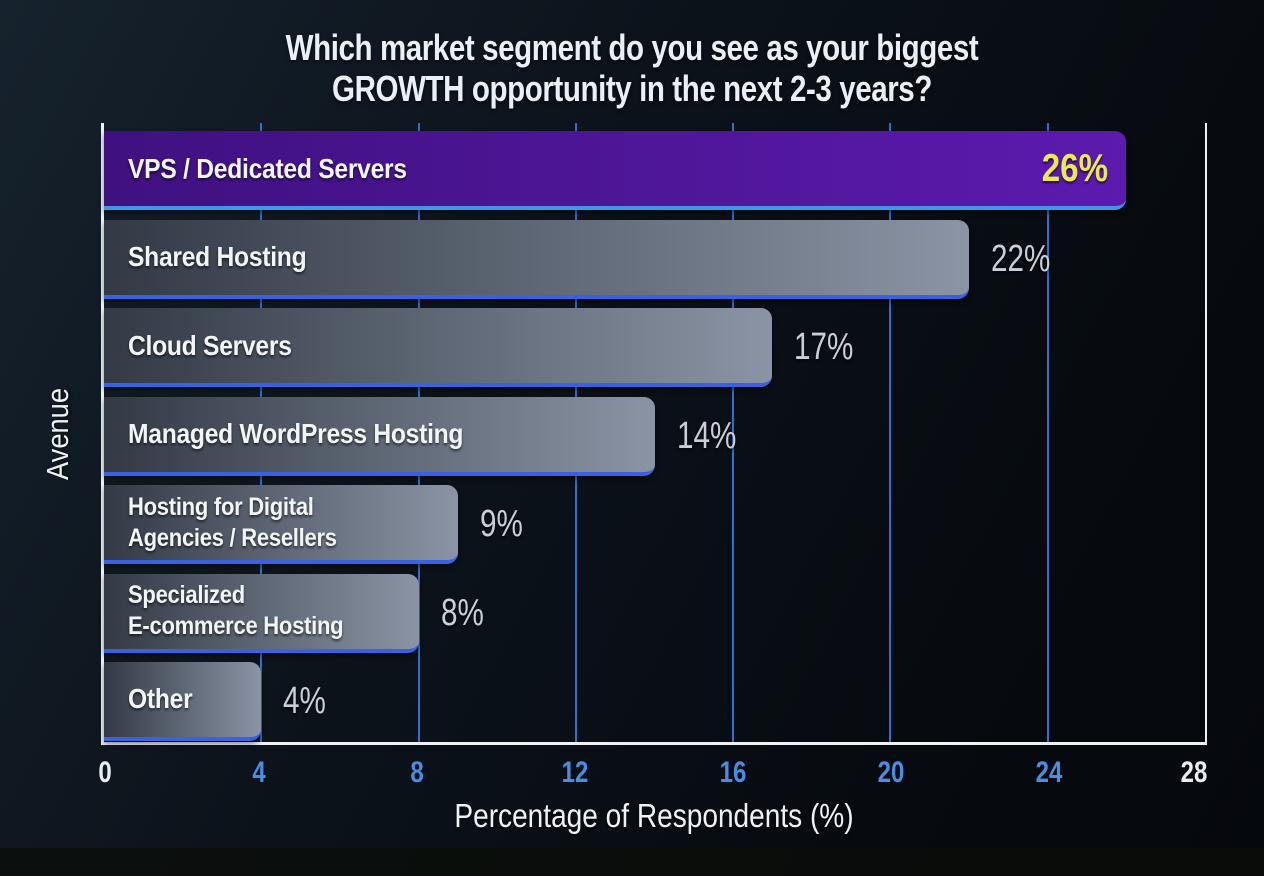 Image resolution: width=1264 pixels, height=876 pixels. I want to click on bar-category-label: Hosting for Digital Agencies / Resellers, so click(232, 522).